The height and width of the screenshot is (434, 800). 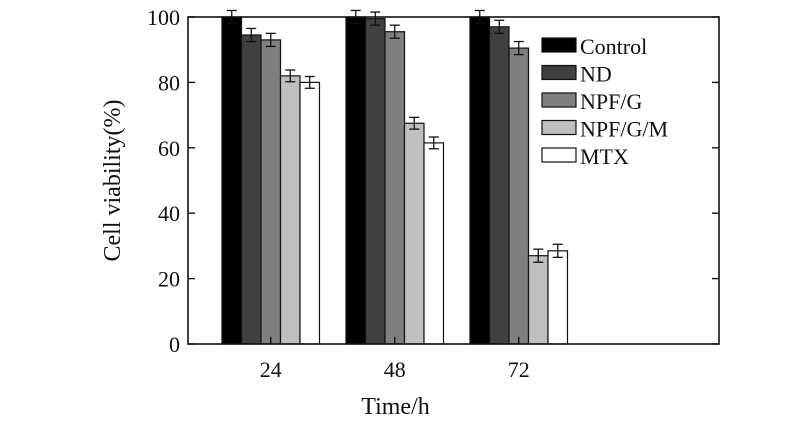 What do you see at coordinates (596, 74) in the screenshot?
I see `legend-label: ND` at bounding box center [596, 74].